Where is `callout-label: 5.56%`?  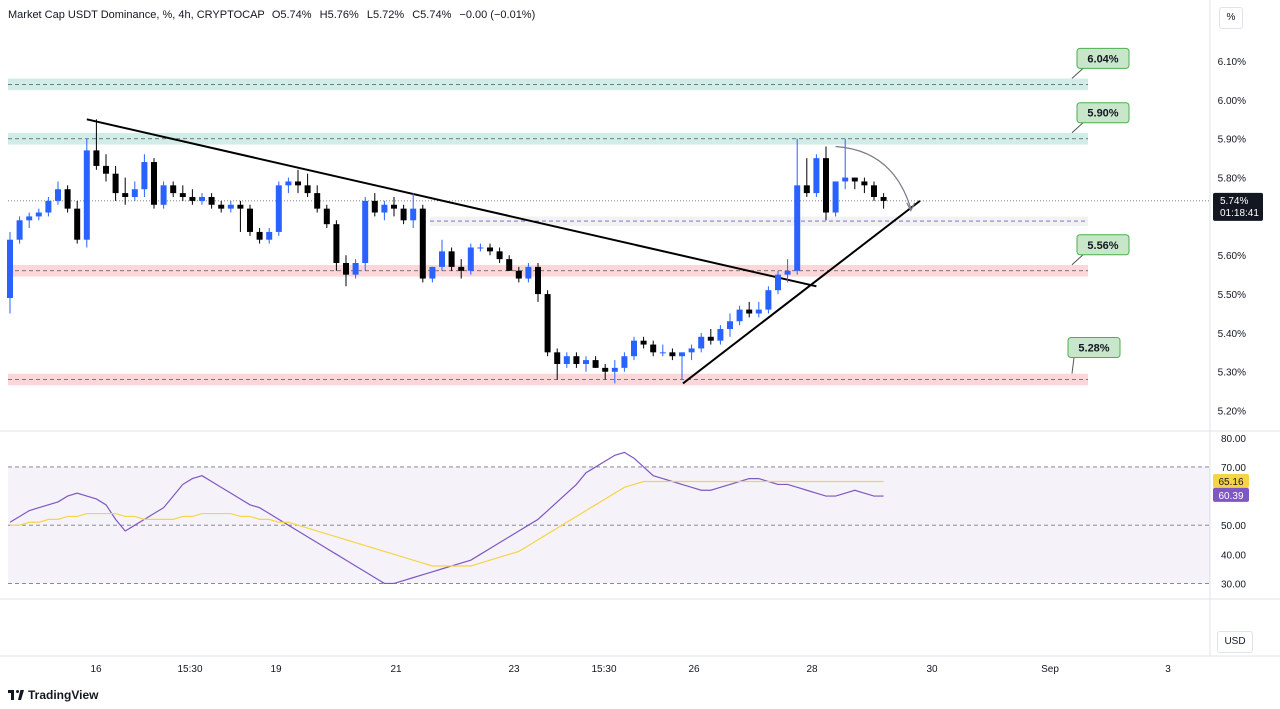 callout-label: 5.56% is located at coordinates (1102, 246).